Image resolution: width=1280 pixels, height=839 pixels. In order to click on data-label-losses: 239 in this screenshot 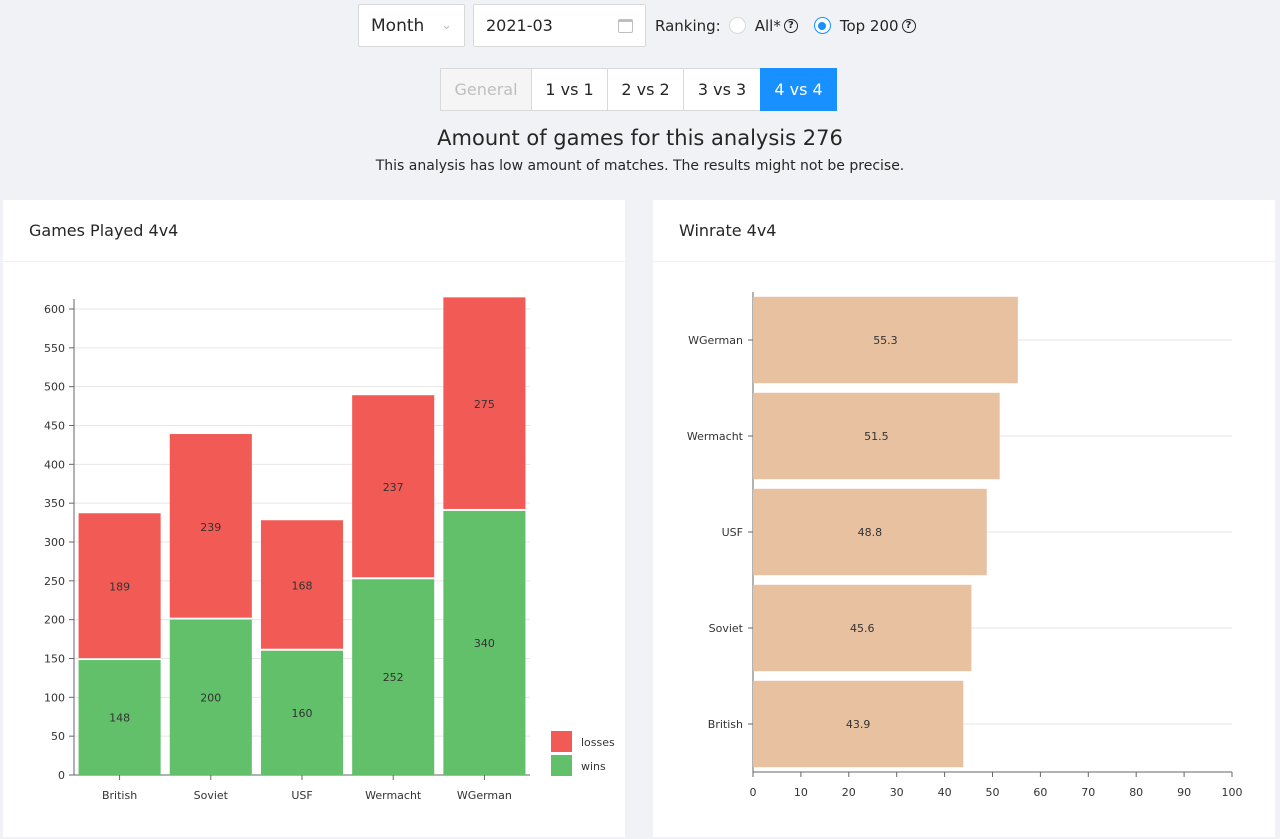, I will do `click(210, 527)`.